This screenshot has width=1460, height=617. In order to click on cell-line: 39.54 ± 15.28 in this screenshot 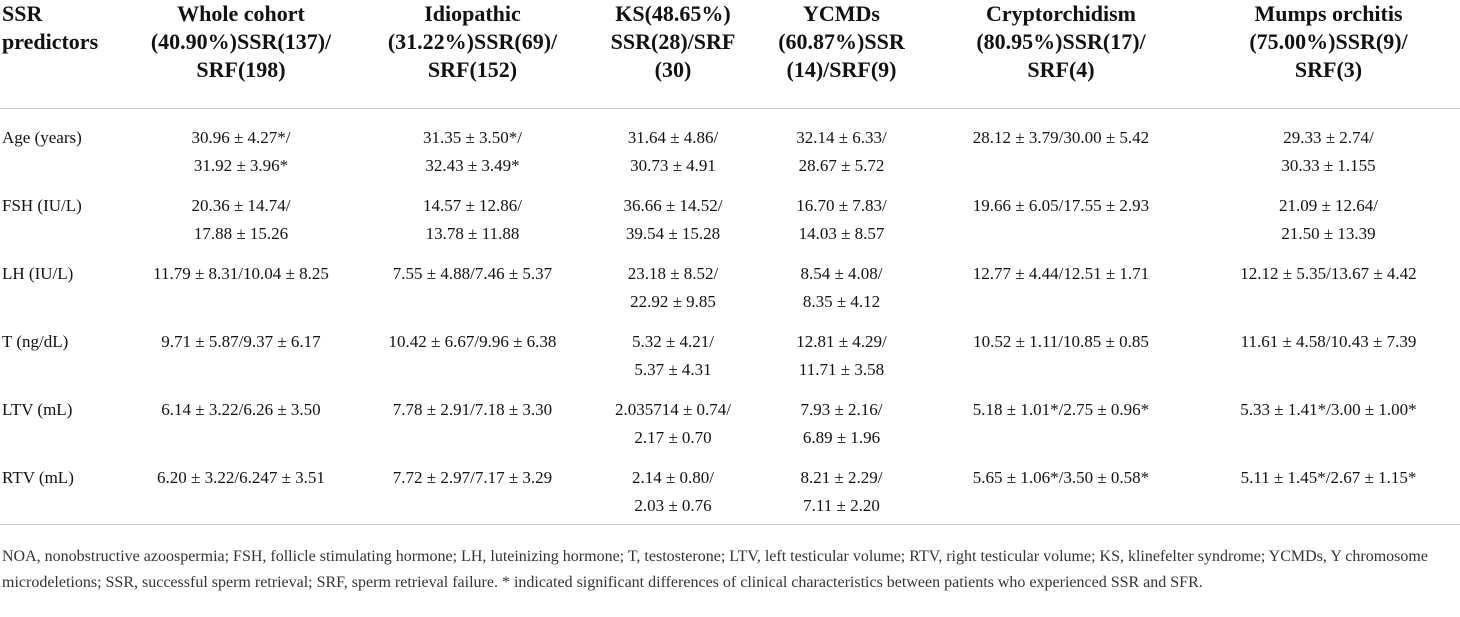, I will do `click(673, 233)`.